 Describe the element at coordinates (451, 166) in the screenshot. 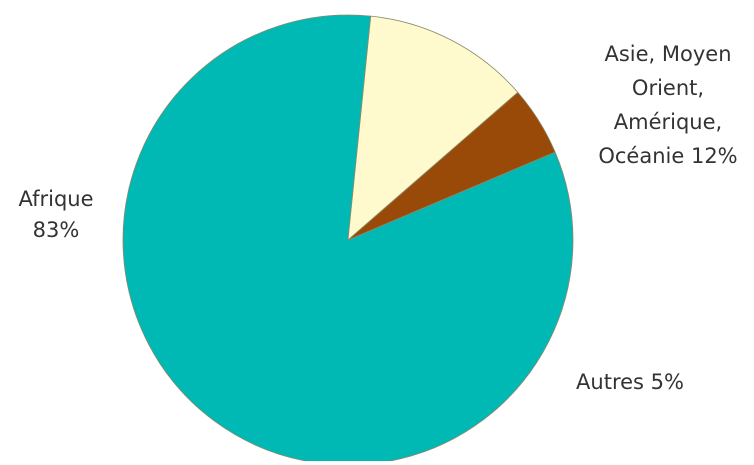

I see `slice-autres` at that location.